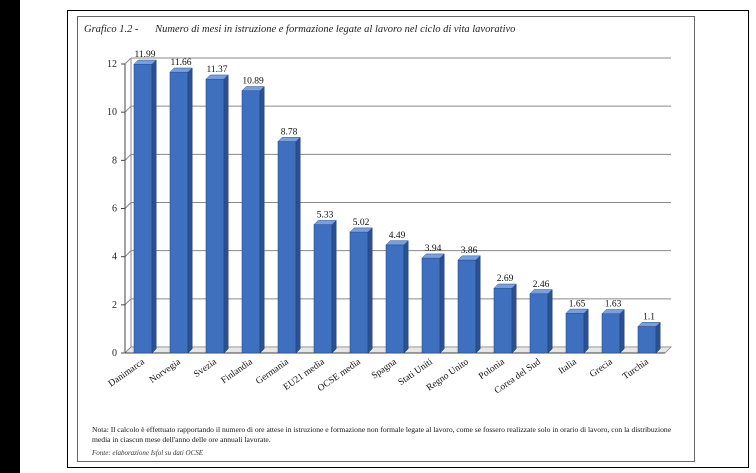 This screenshot has width=756, height=473. What do you see at coordinates (111, 29) in the screenshot?
I see `figure-number: Grafico 1.2 -` at bounding box center [111, 29].